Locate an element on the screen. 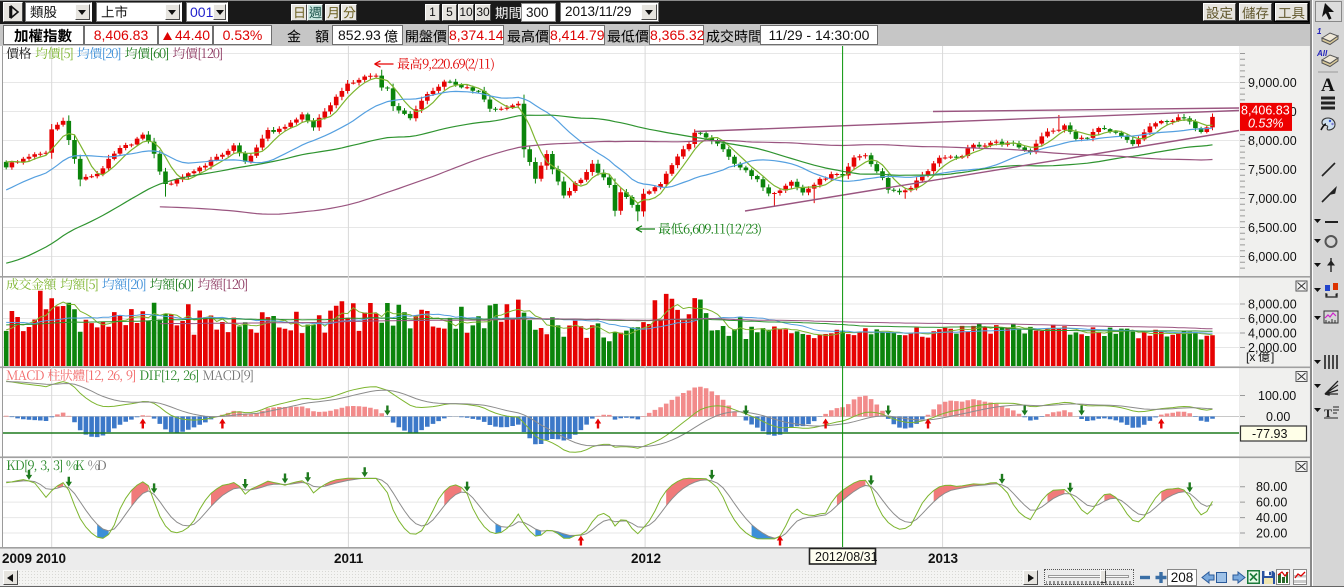  svg-text: 2012 is located at coordinates (646, 558).